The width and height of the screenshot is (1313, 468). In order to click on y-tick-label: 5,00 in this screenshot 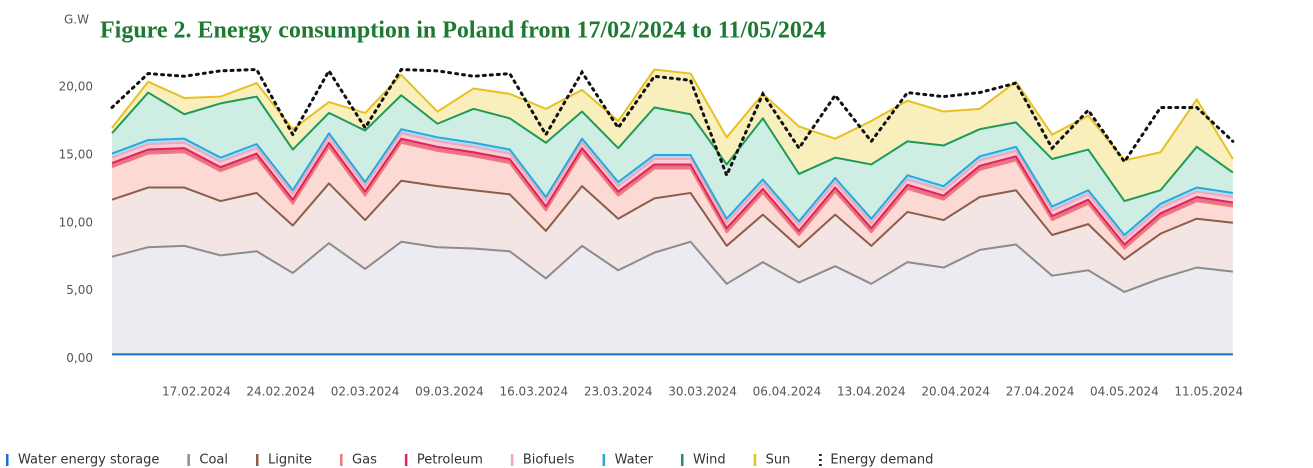, I will do `click(79, 290)`.